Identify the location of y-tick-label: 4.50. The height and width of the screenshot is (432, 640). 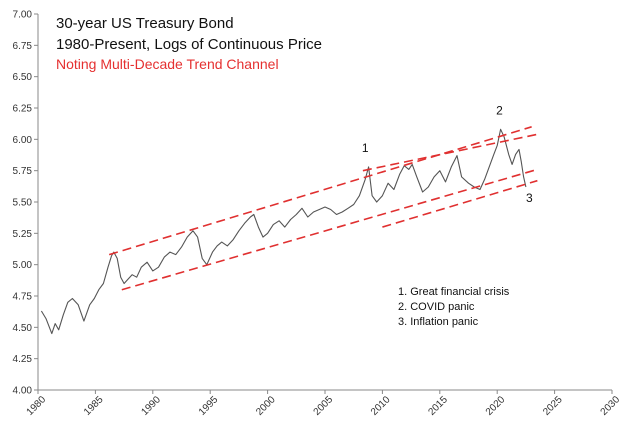
(23, 328).